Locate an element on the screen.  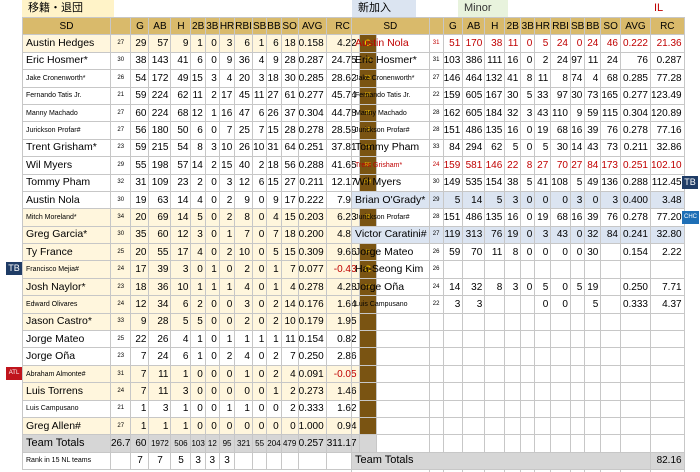
stat-sb: 10 is located at coordinates (259, 148).